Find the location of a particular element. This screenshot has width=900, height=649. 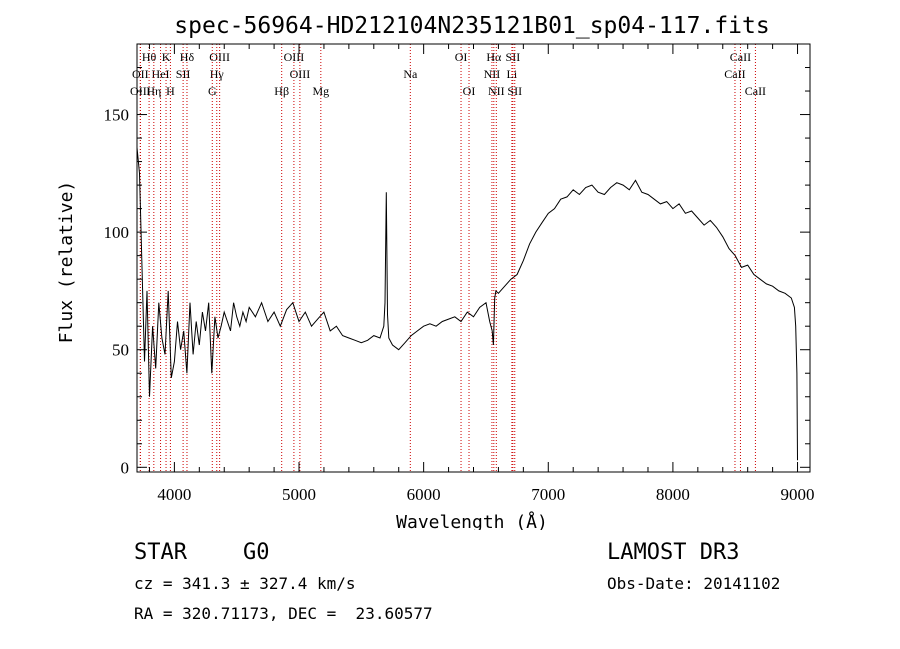

survey-name: LAMOST DR3 is located at coordinates (673, 552).